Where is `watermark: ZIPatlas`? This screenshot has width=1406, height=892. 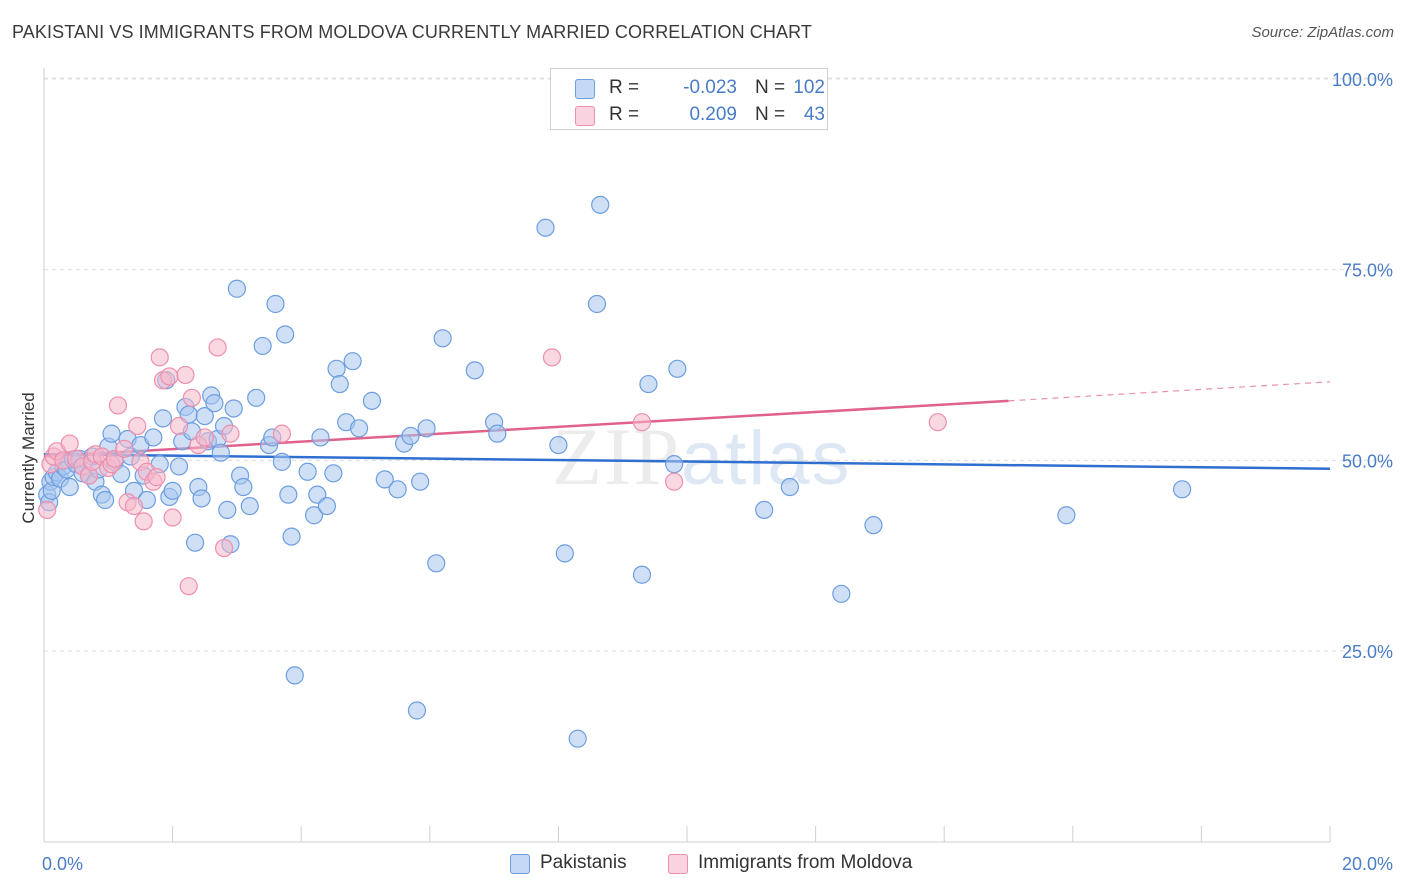
watermark: ZIPatlas is located at coordinates (702, 457).